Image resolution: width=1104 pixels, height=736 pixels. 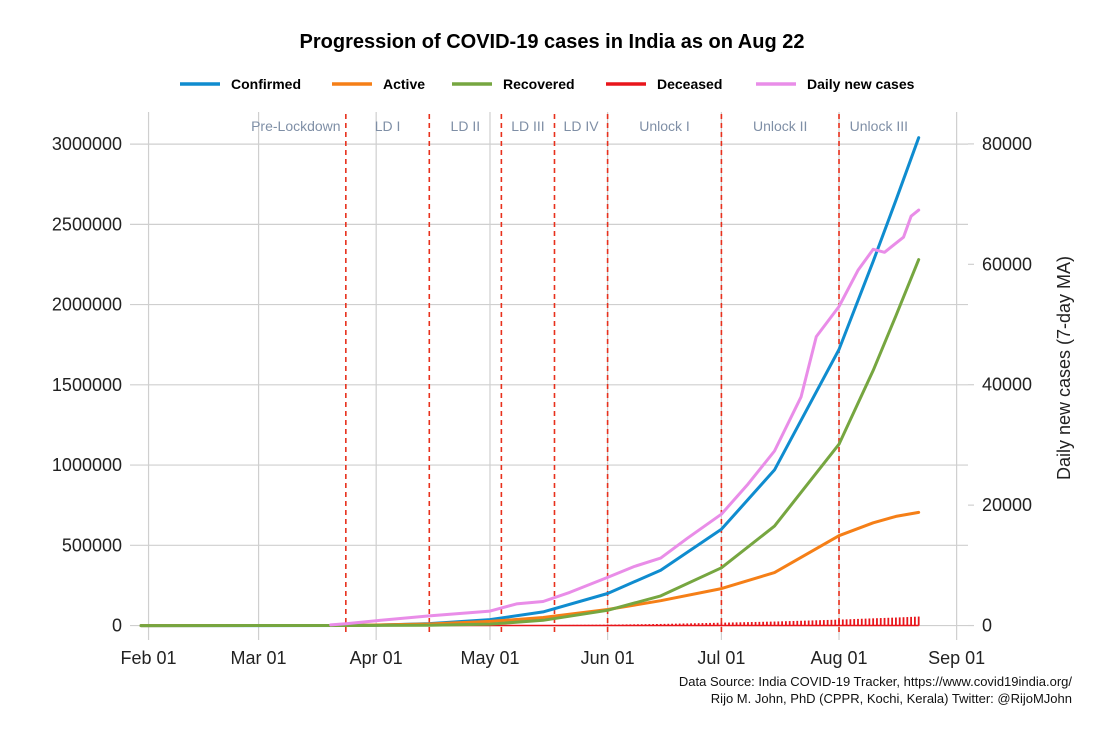 I want to click on y-right-tick-label: 0, so click(x=987, y=626).